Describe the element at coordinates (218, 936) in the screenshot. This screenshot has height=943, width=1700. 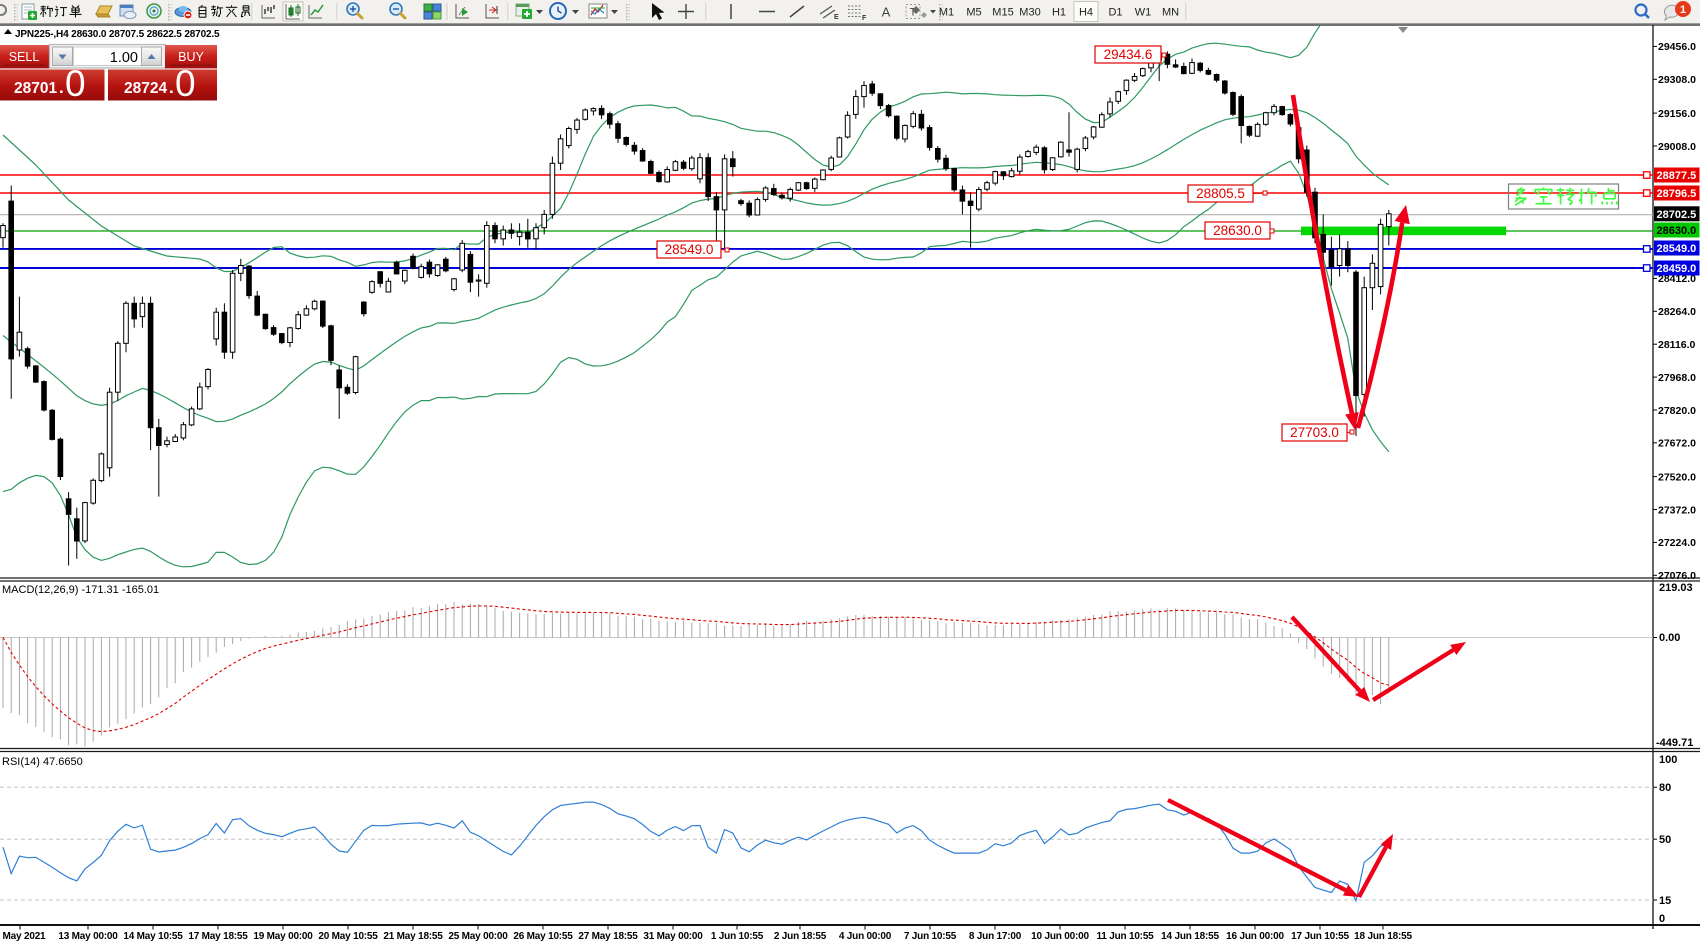
I see `svg-text: 17 May 18:55` at that location.